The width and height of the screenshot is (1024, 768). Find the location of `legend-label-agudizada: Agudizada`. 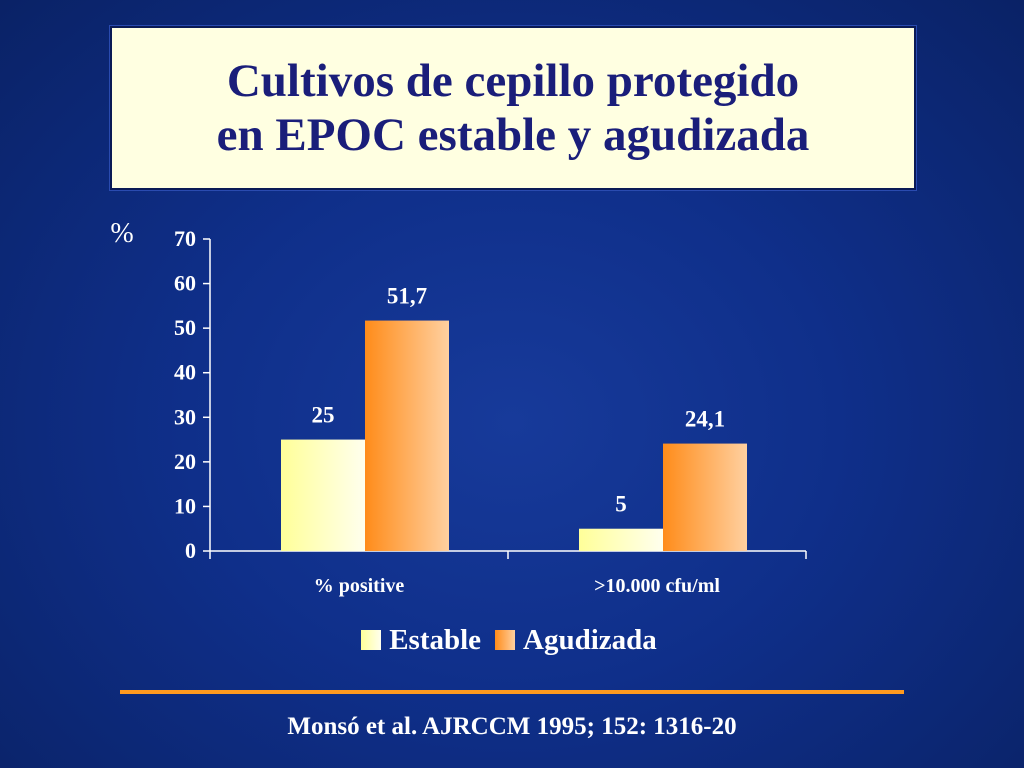

legend-label-agudizada: Agudizada is located at coordinates (590, 639).